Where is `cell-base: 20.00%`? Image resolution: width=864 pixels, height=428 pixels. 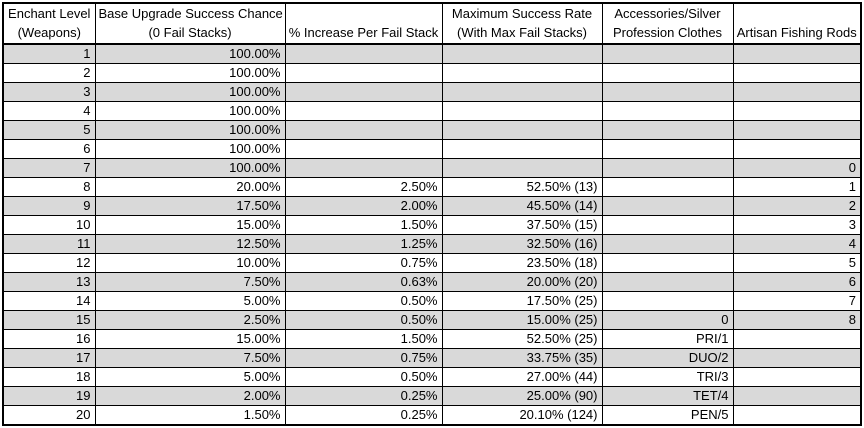
cell-base: 20.00% is located at coordinates (190, 187).